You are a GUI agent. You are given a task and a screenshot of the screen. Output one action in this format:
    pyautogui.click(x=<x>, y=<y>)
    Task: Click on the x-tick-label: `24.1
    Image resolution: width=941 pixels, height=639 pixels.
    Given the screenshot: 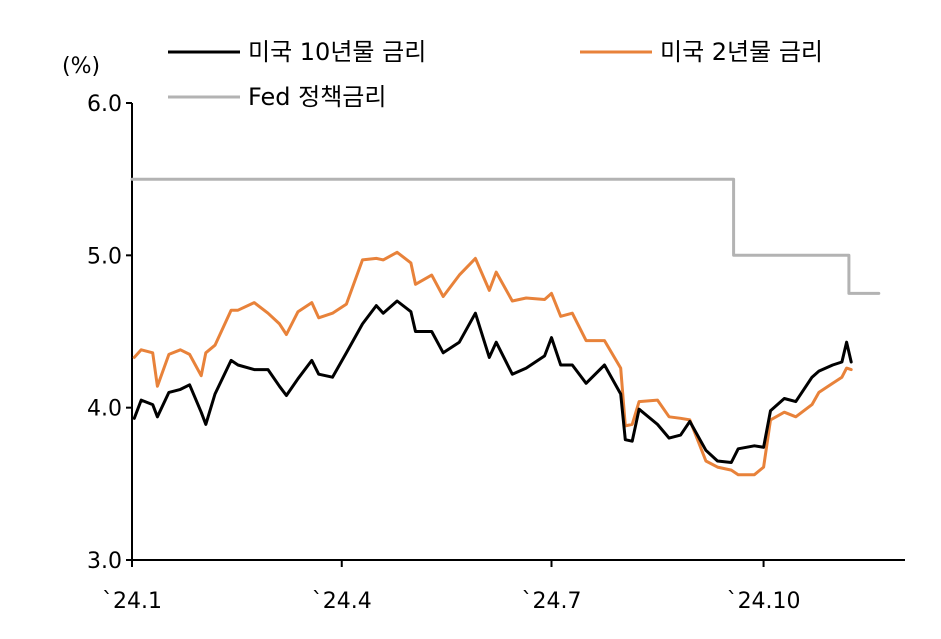 What is the action you would take?
    pyautogui.click(x=132, y=601)
    